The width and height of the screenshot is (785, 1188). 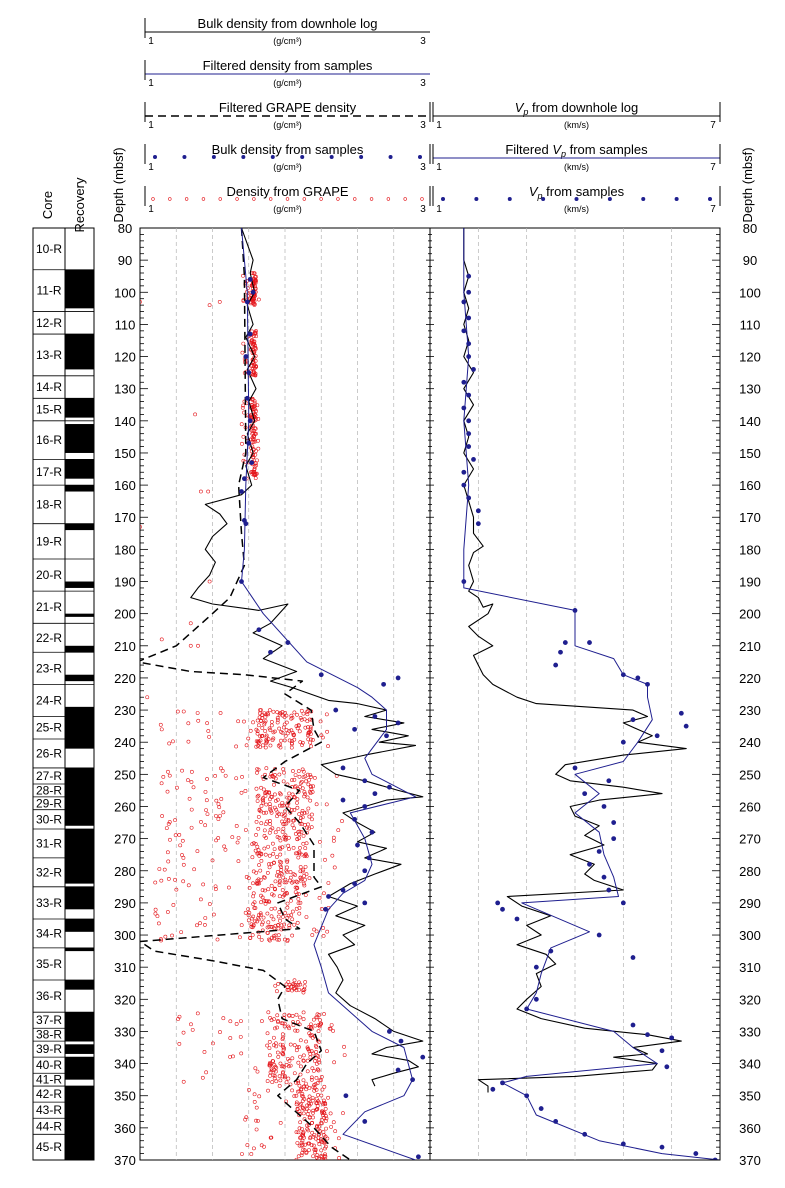 What do you see at coordinates (125, 903) in the screenshot?
I see `depth-tick-label-left: 290` at bounding box center [125, 903].